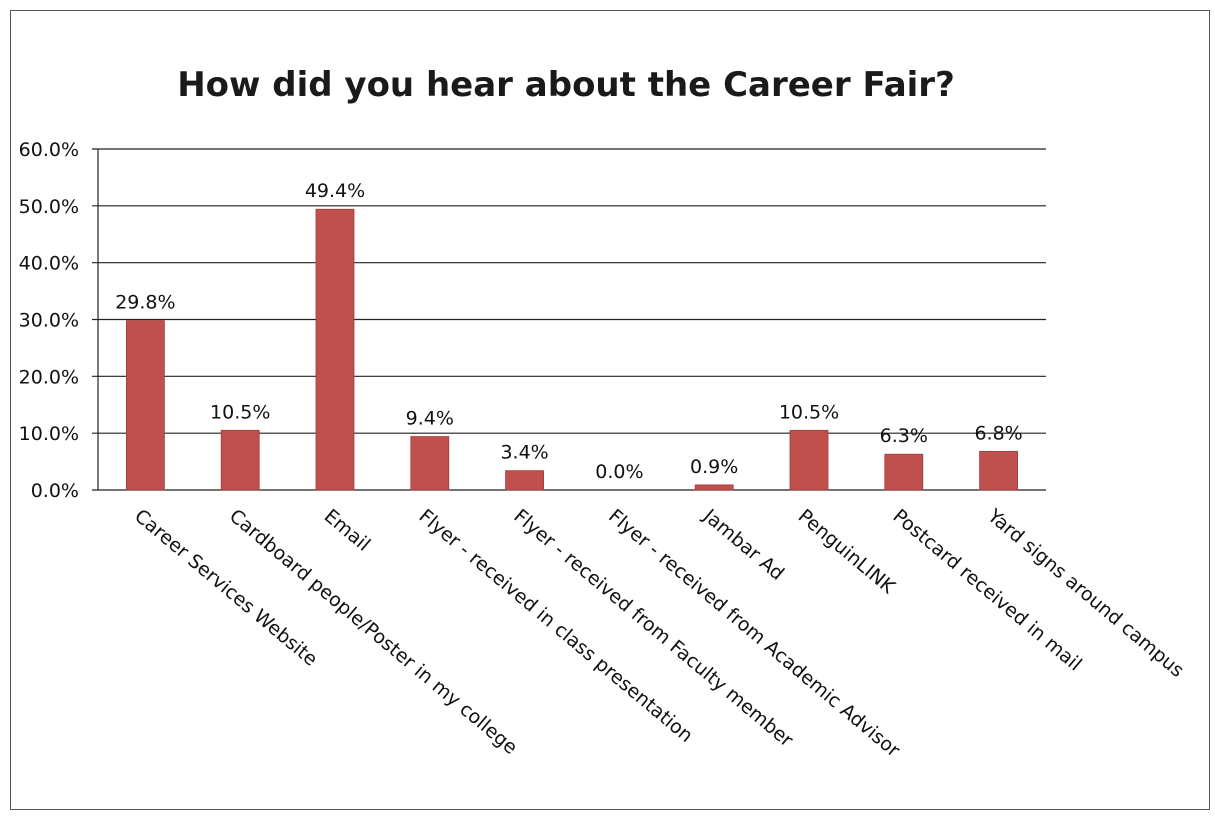 The image size is (1215, 816). Describe the element at coordinates (430, 419) in the screenshot. I see `data-label: 9.4%` at that location.